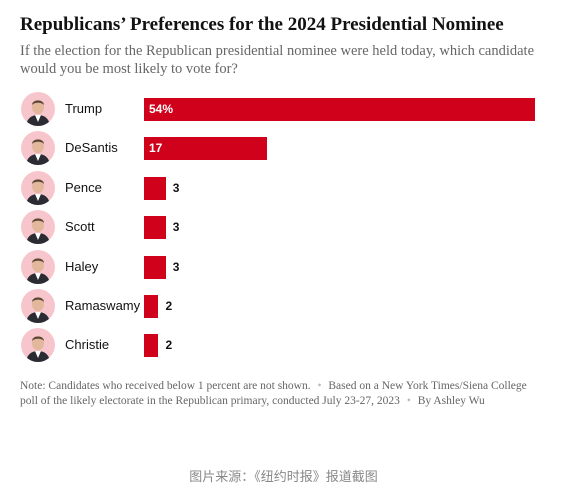 This screenshot has width=567, height=499. I want to click on image-source-caption: 图片来源：《纽约时报》报道截图, so click(283, 477).